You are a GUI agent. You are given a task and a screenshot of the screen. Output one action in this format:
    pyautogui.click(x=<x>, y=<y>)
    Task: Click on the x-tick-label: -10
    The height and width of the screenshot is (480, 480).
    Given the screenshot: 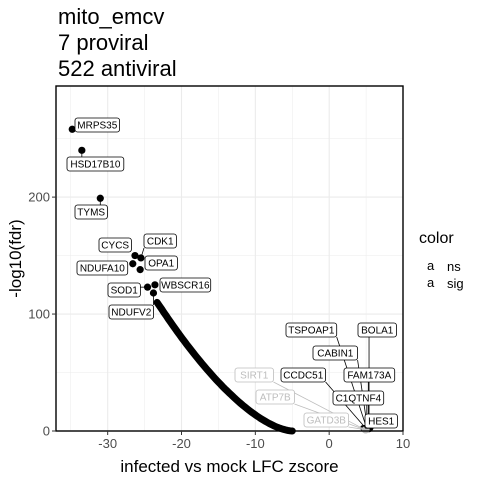 What is the action you would take?
    pyautogui.click(x=255, y=443)
    